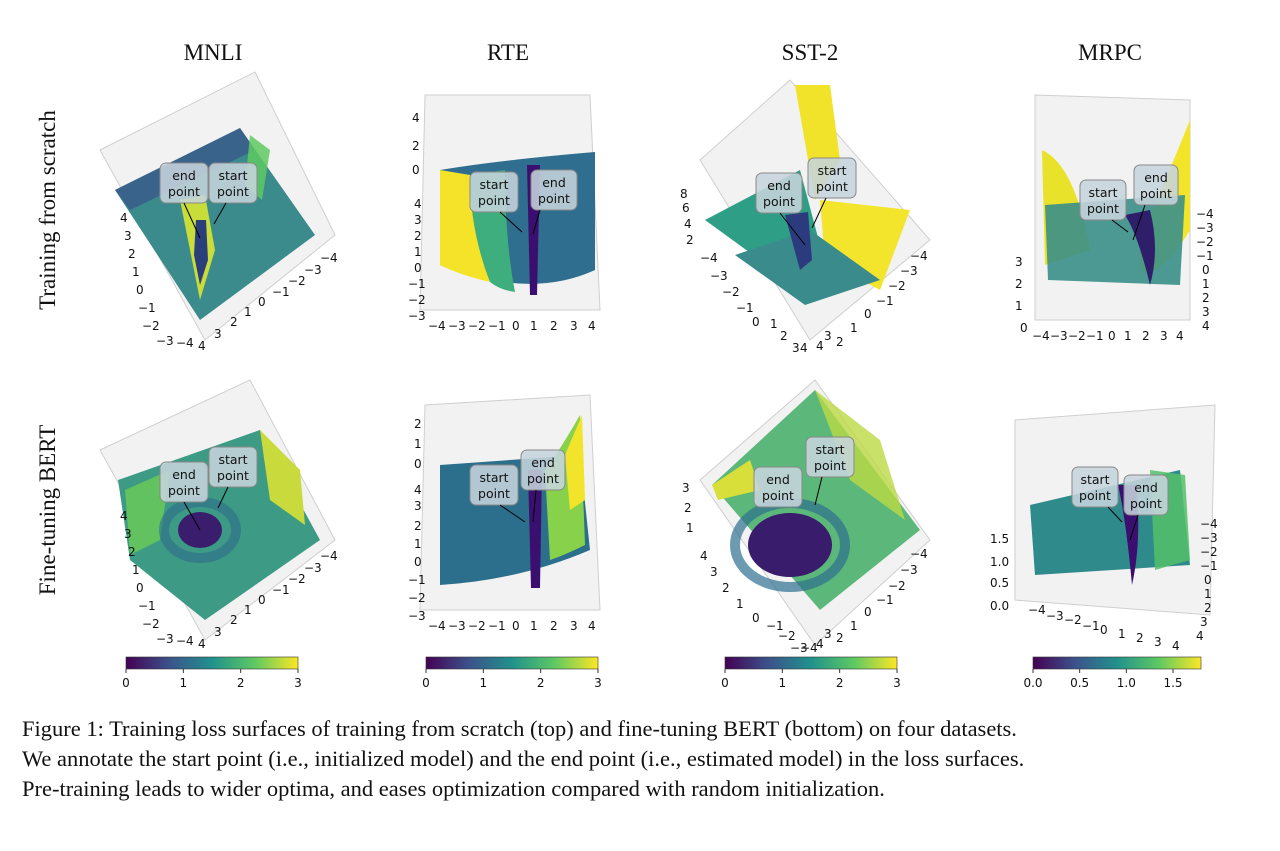 The width and height of the screenshot is (1280, 851). What do you see at coordinates (512, 679) in the screenshot?
I see `colorbar-ticks: 0 1 2 3` at bounding box center [512, 679].